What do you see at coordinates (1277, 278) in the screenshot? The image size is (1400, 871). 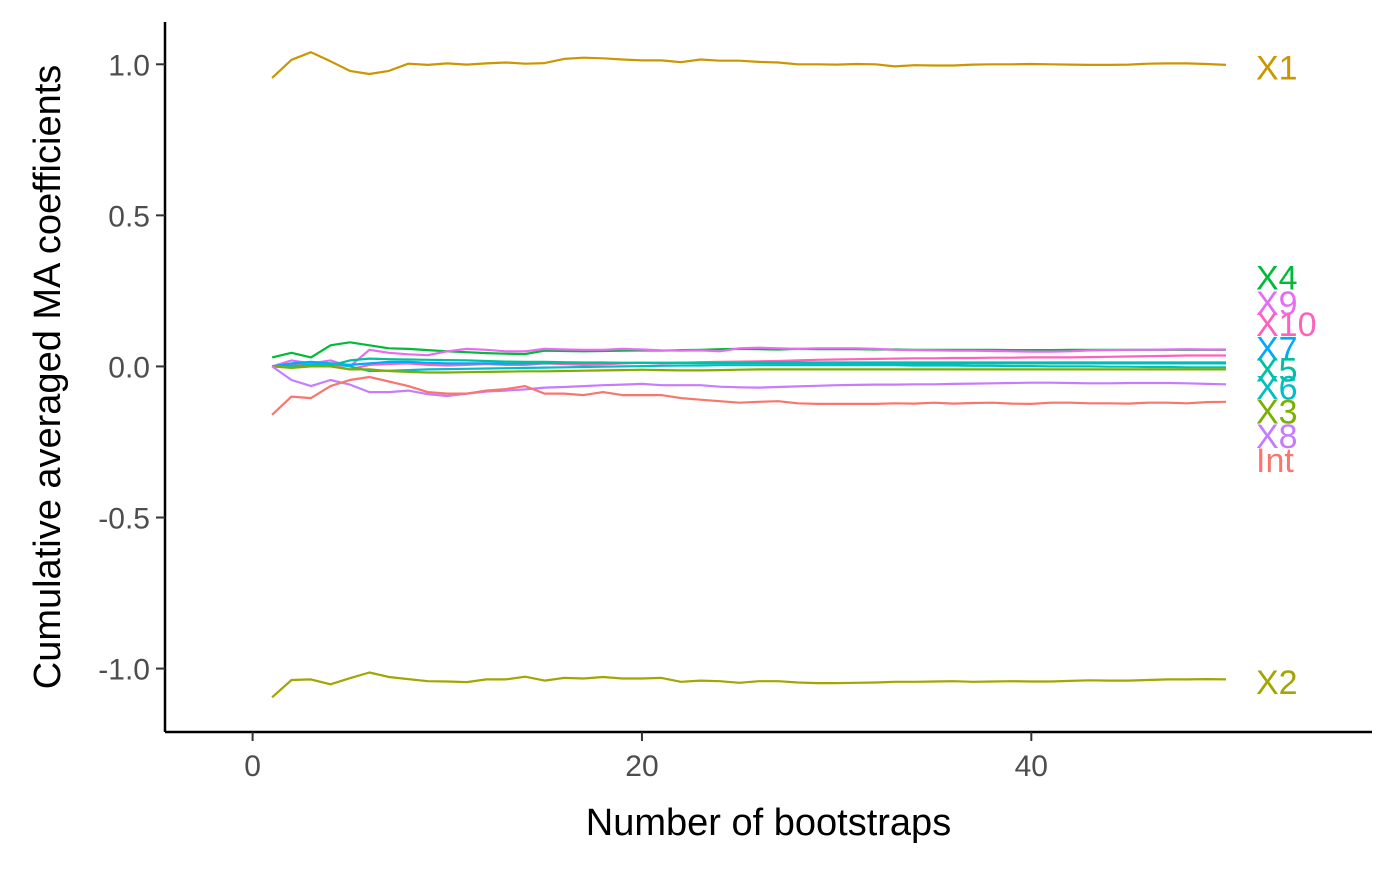 I see `series-label-x4: X4` at bounding box center [1277, 278].